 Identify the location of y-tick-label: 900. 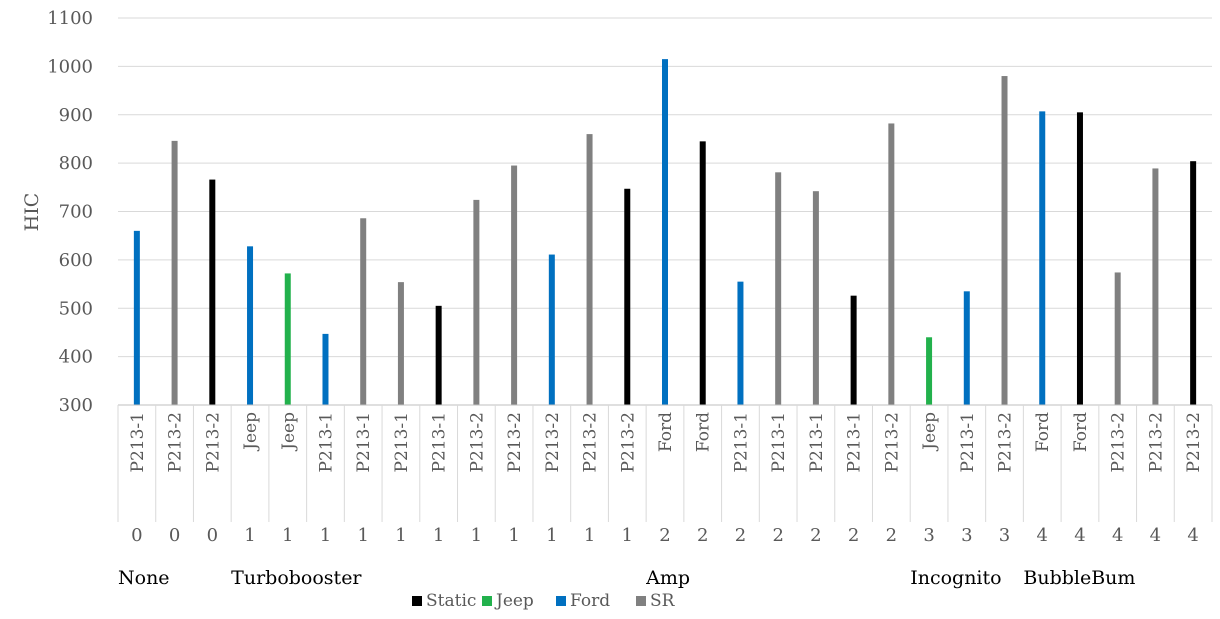
(76, 115).